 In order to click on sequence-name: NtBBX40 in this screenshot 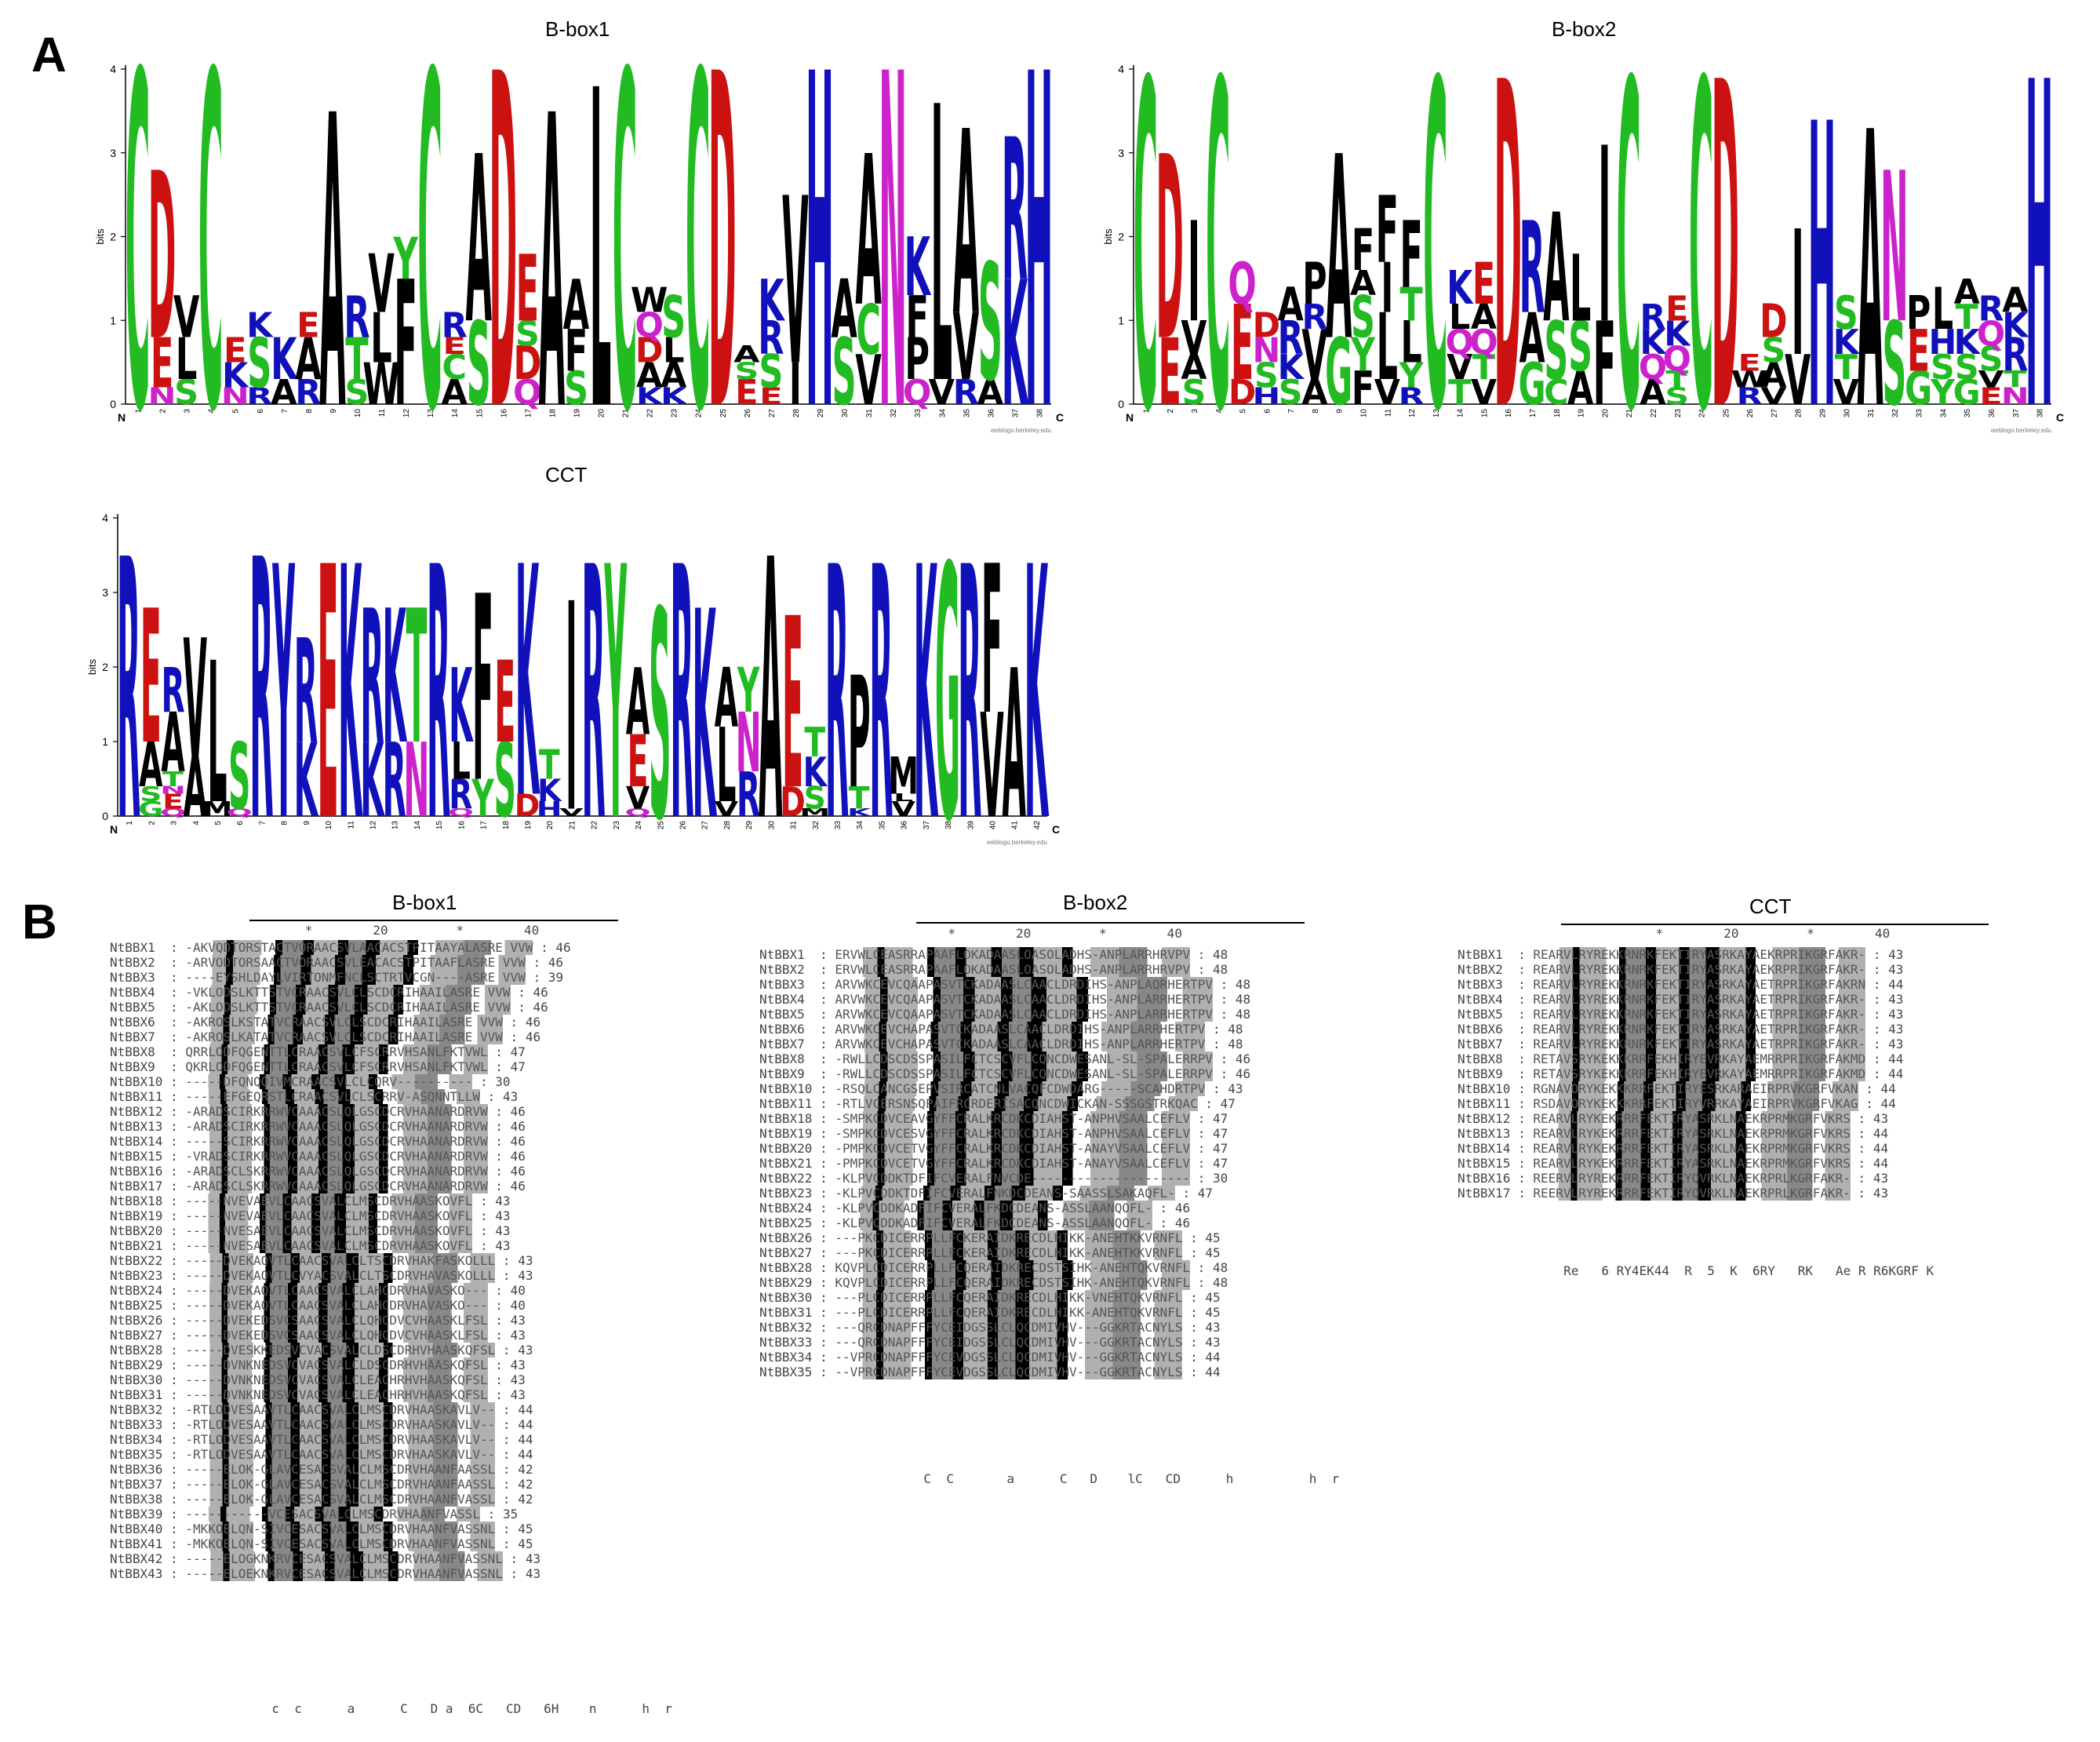, I will do `click(136, 1529)`.